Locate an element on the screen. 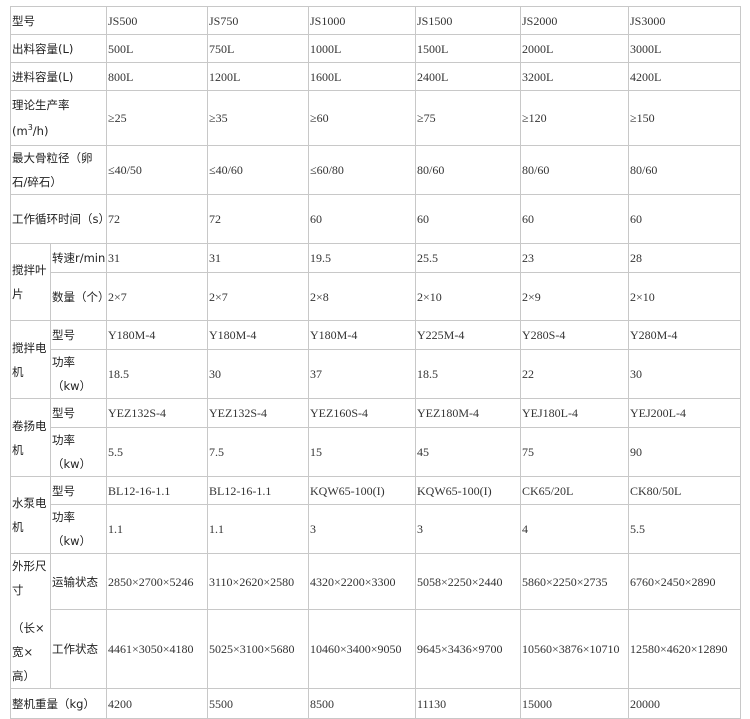 The width and height of the screenshot is (750, 719). group-label: 搅拌电机 is located at coordinates (30, 359).